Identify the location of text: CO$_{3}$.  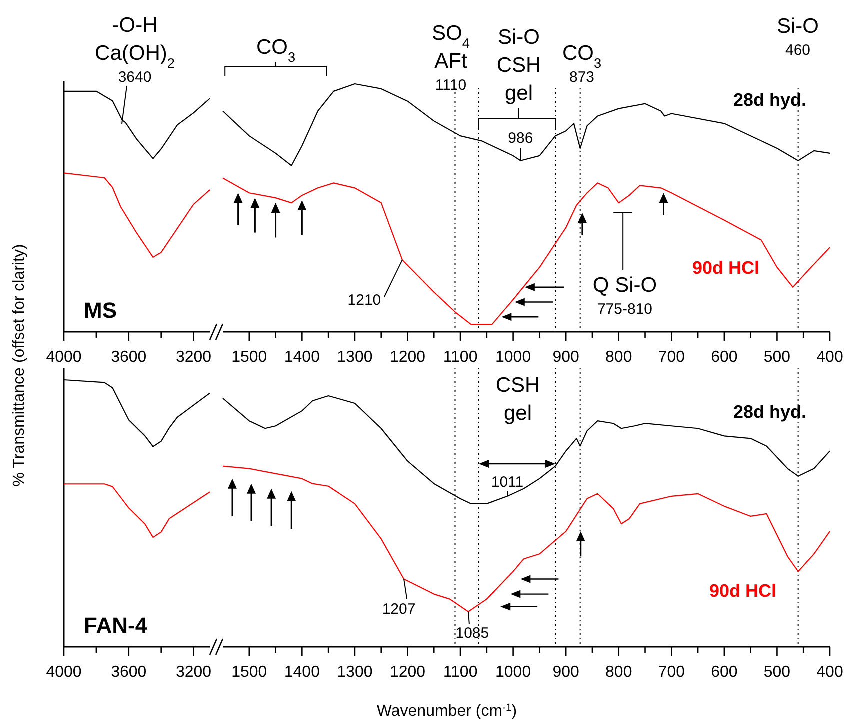
(276, 50).